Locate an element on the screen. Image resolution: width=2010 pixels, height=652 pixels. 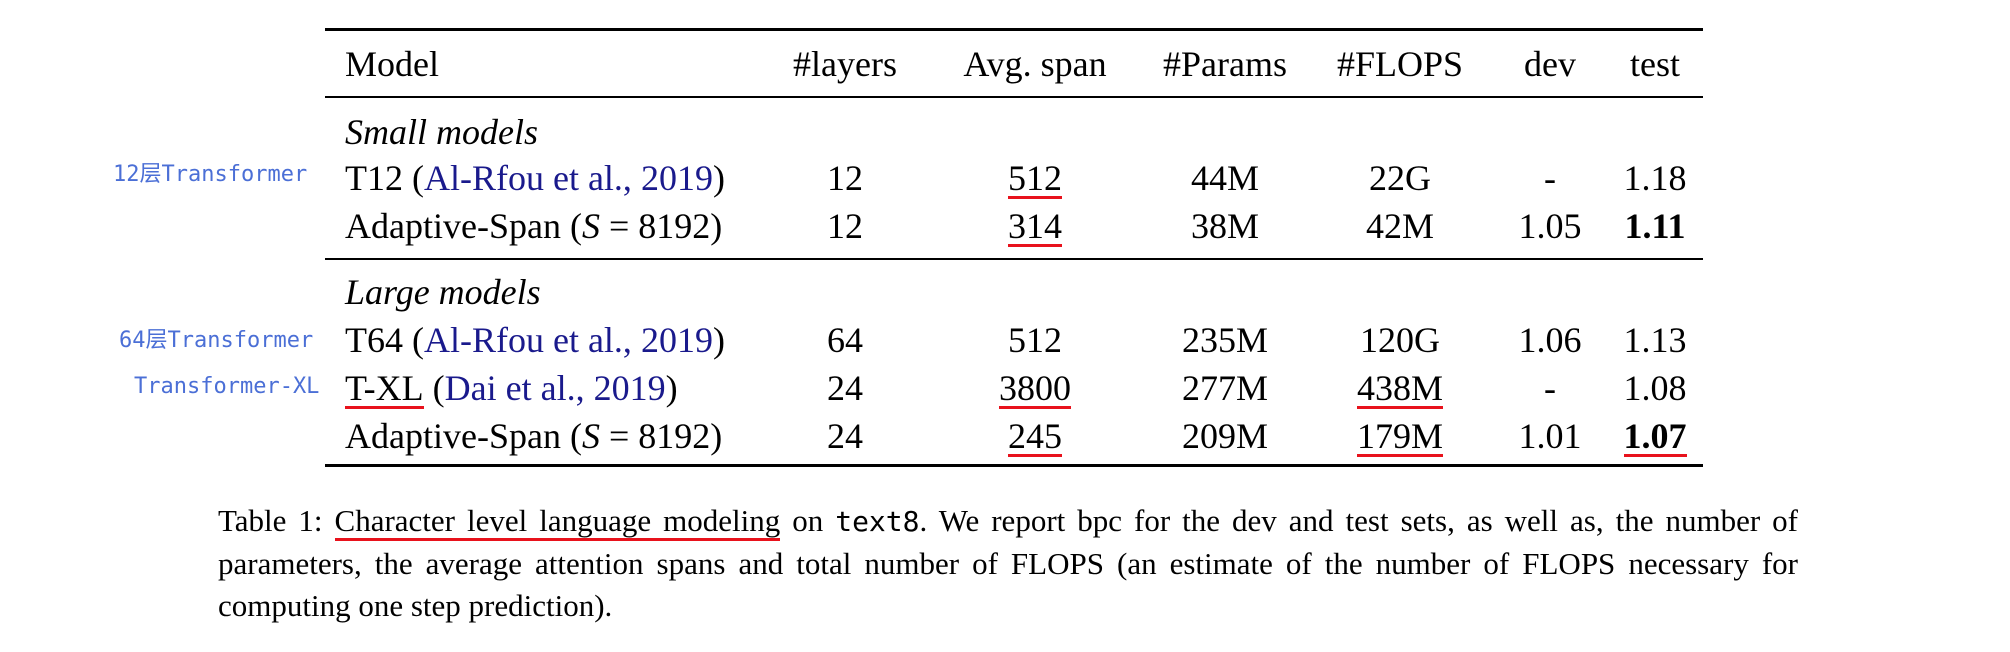
cell-dev: 1.01 is located at coordinates (1550, 436).